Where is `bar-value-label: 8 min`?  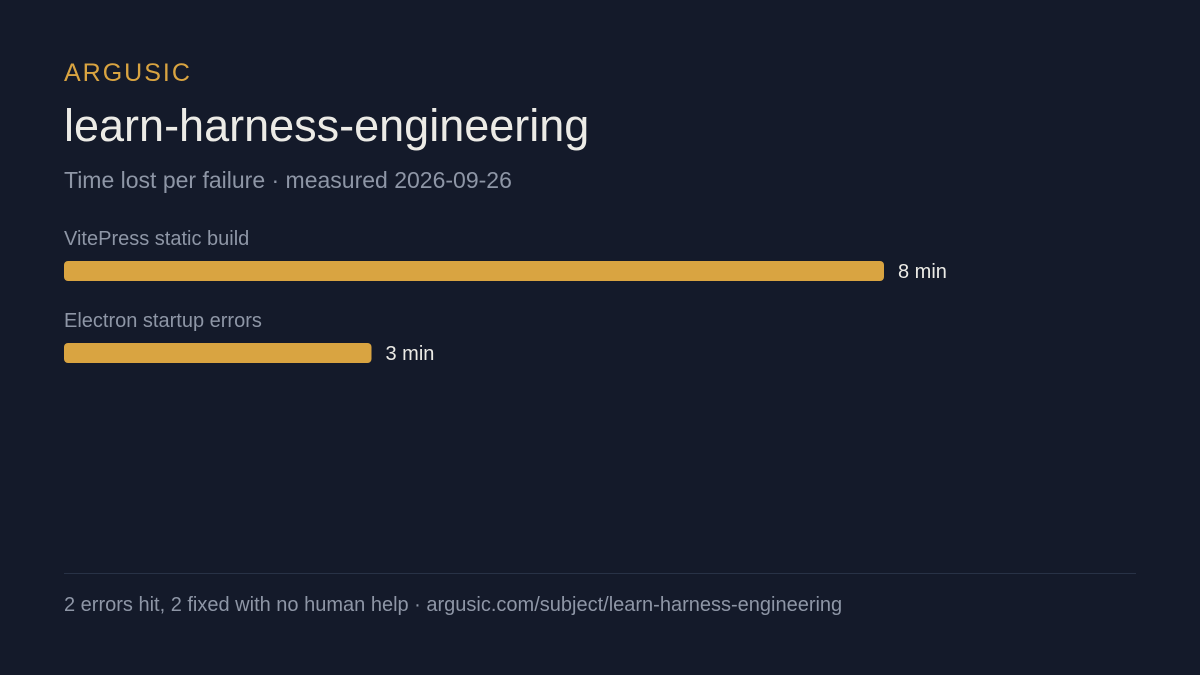
bar-value-label: 8 min is located at coordinates (922, 272).